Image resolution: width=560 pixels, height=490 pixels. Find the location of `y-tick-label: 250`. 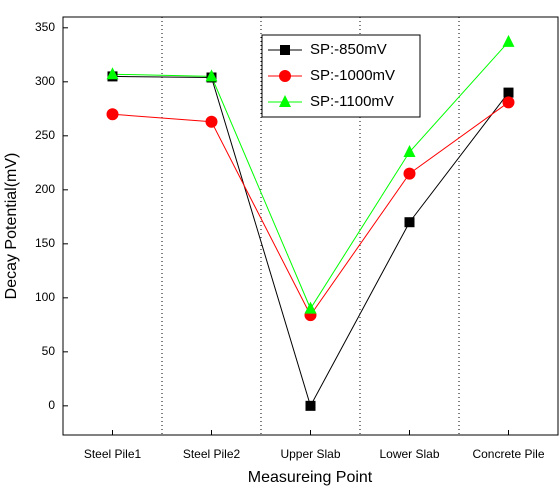

y-tick-label: 250 is located at coordinates (45, 135).